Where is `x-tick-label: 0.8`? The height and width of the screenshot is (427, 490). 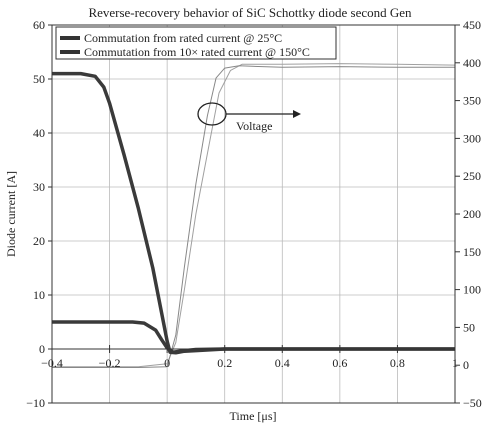 x-tick-label: 0.8 is located at coordinates (397, 363).